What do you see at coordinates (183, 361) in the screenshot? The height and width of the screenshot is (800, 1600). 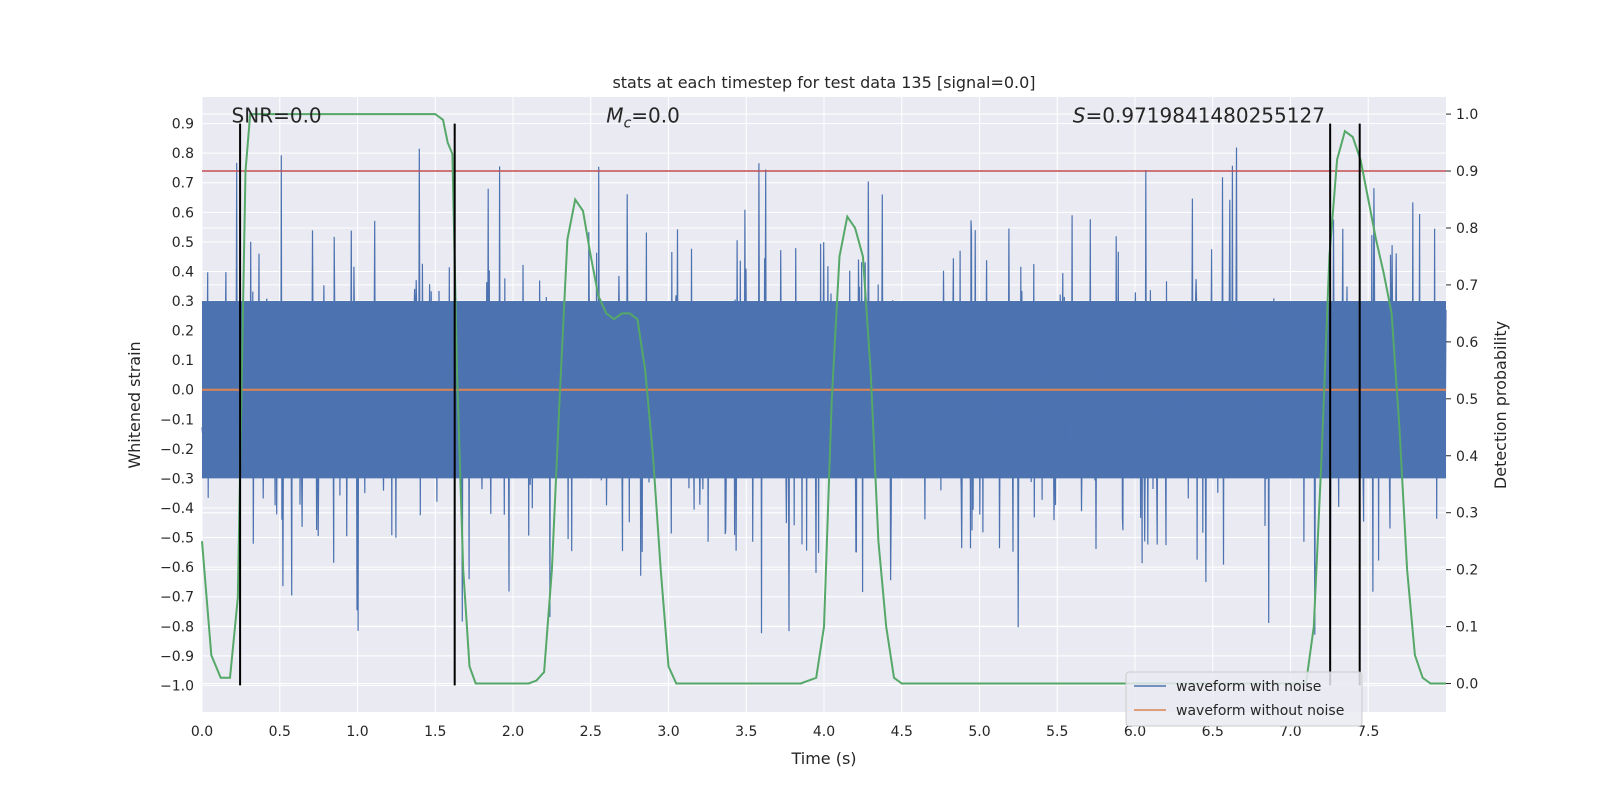 I see `y-tick-label: 0.1` at bounding box center [183, 361].